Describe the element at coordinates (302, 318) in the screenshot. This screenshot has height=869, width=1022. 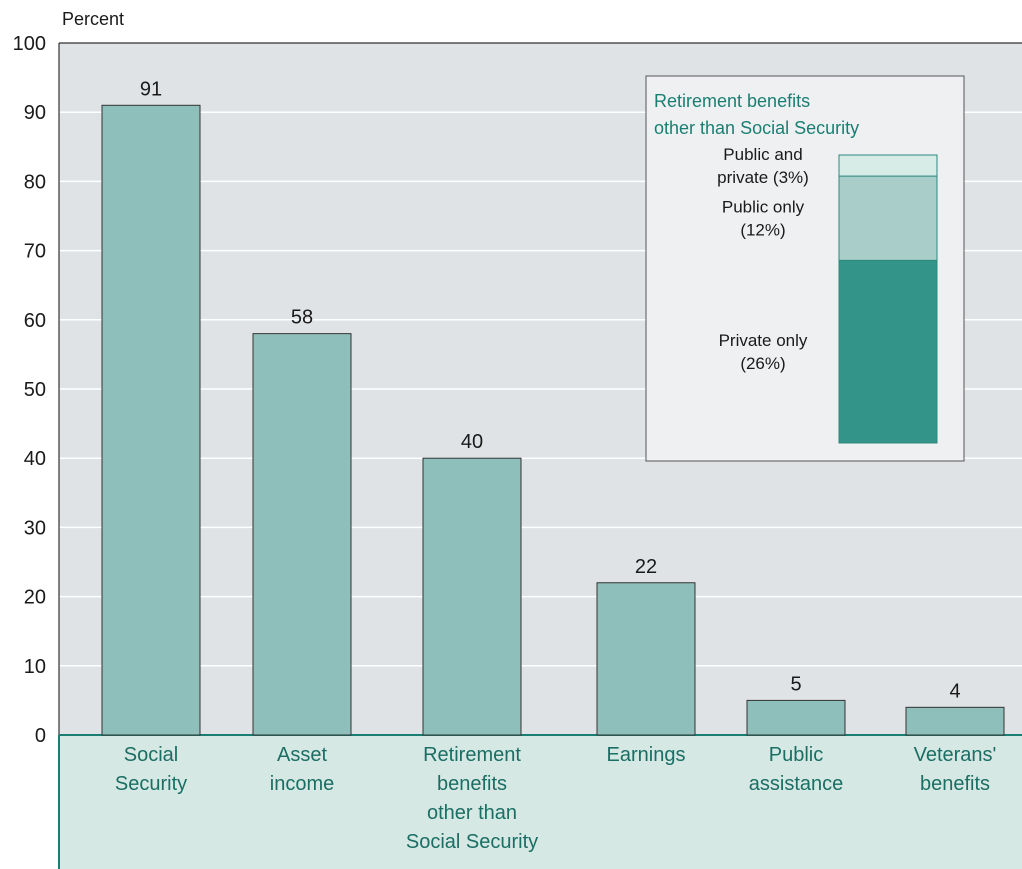
I see `bar-value-label: 58` at that location.